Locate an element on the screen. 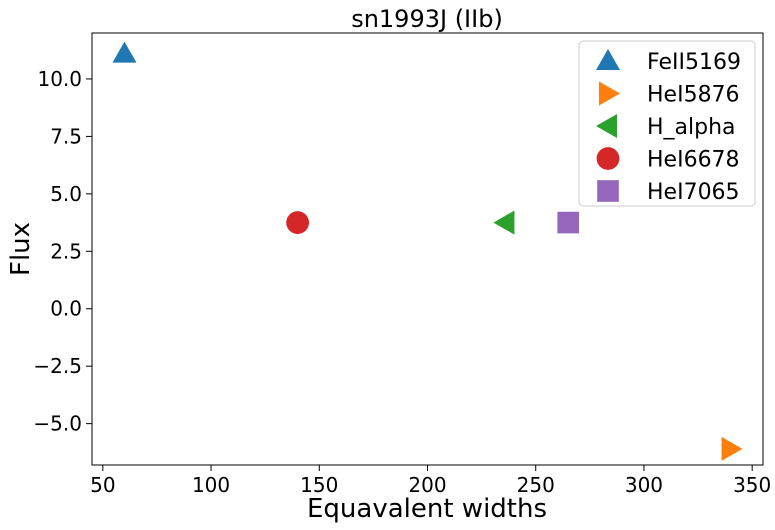  legend-label-feii5169: FeII5169 is located at coordinates (694, 62).